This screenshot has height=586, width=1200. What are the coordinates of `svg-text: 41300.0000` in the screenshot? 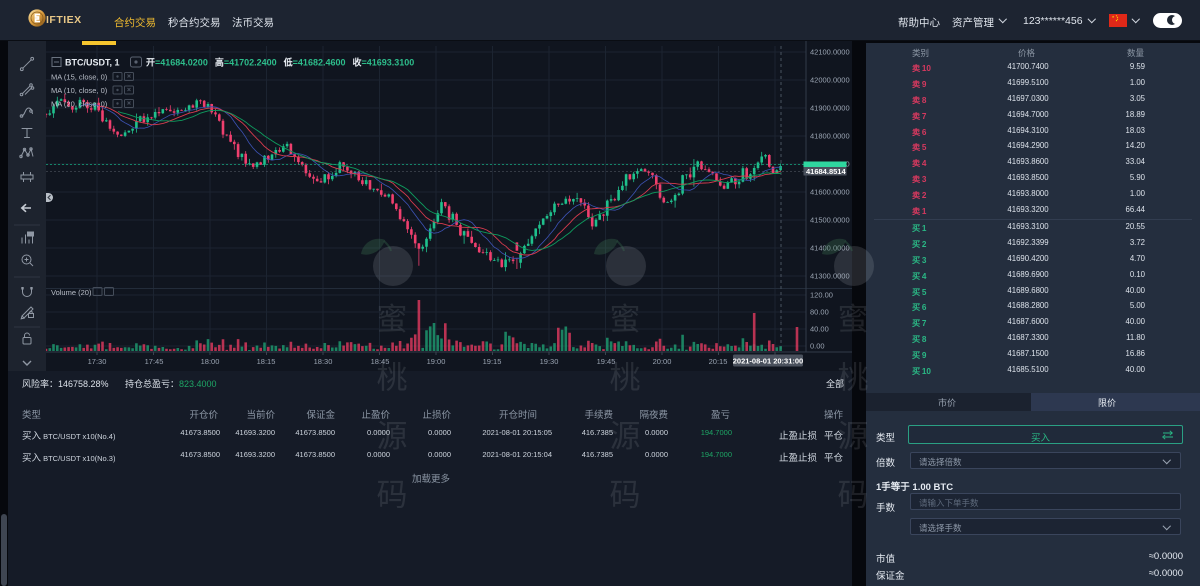 It's located at (830, 276).